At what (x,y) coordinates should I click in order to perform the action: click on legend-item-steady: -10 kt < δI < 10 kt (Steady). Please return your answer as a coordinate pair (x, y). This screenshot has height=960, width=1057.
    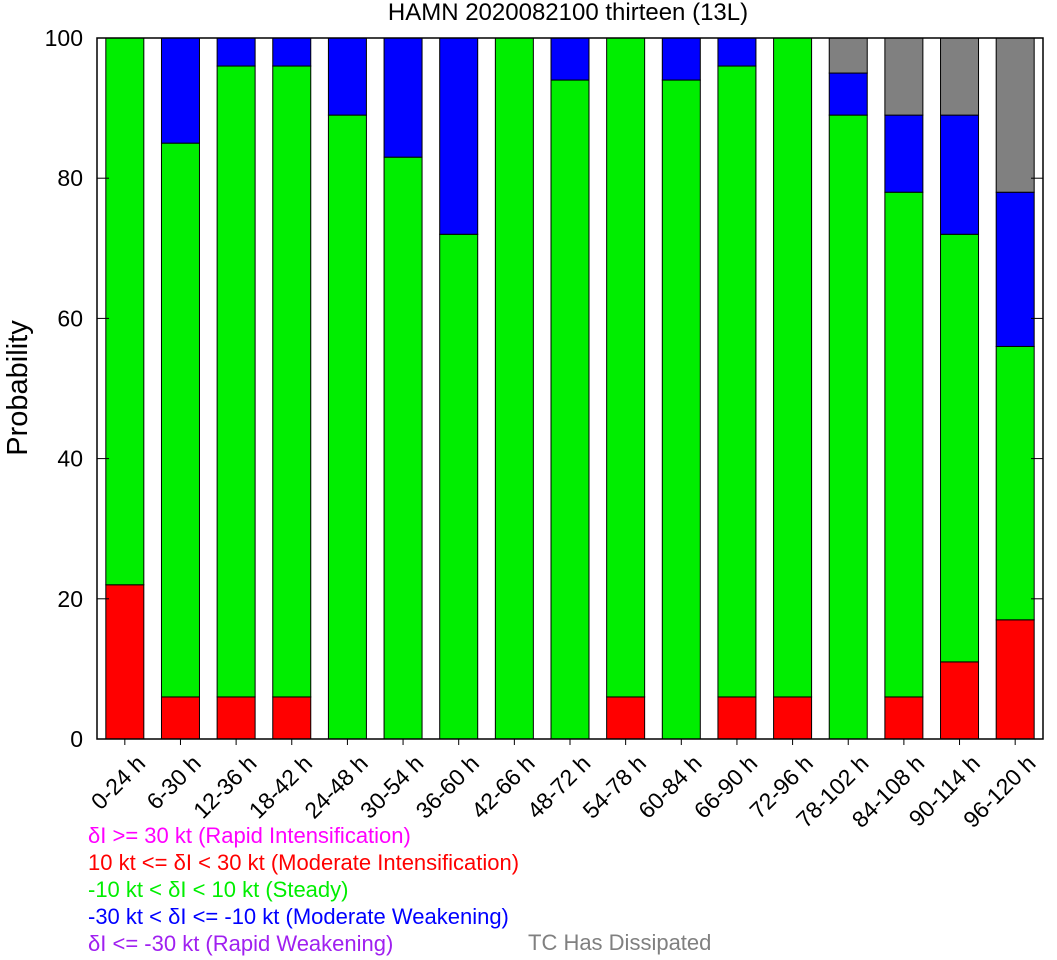
    Looking at the image, I should click on (218, 889).